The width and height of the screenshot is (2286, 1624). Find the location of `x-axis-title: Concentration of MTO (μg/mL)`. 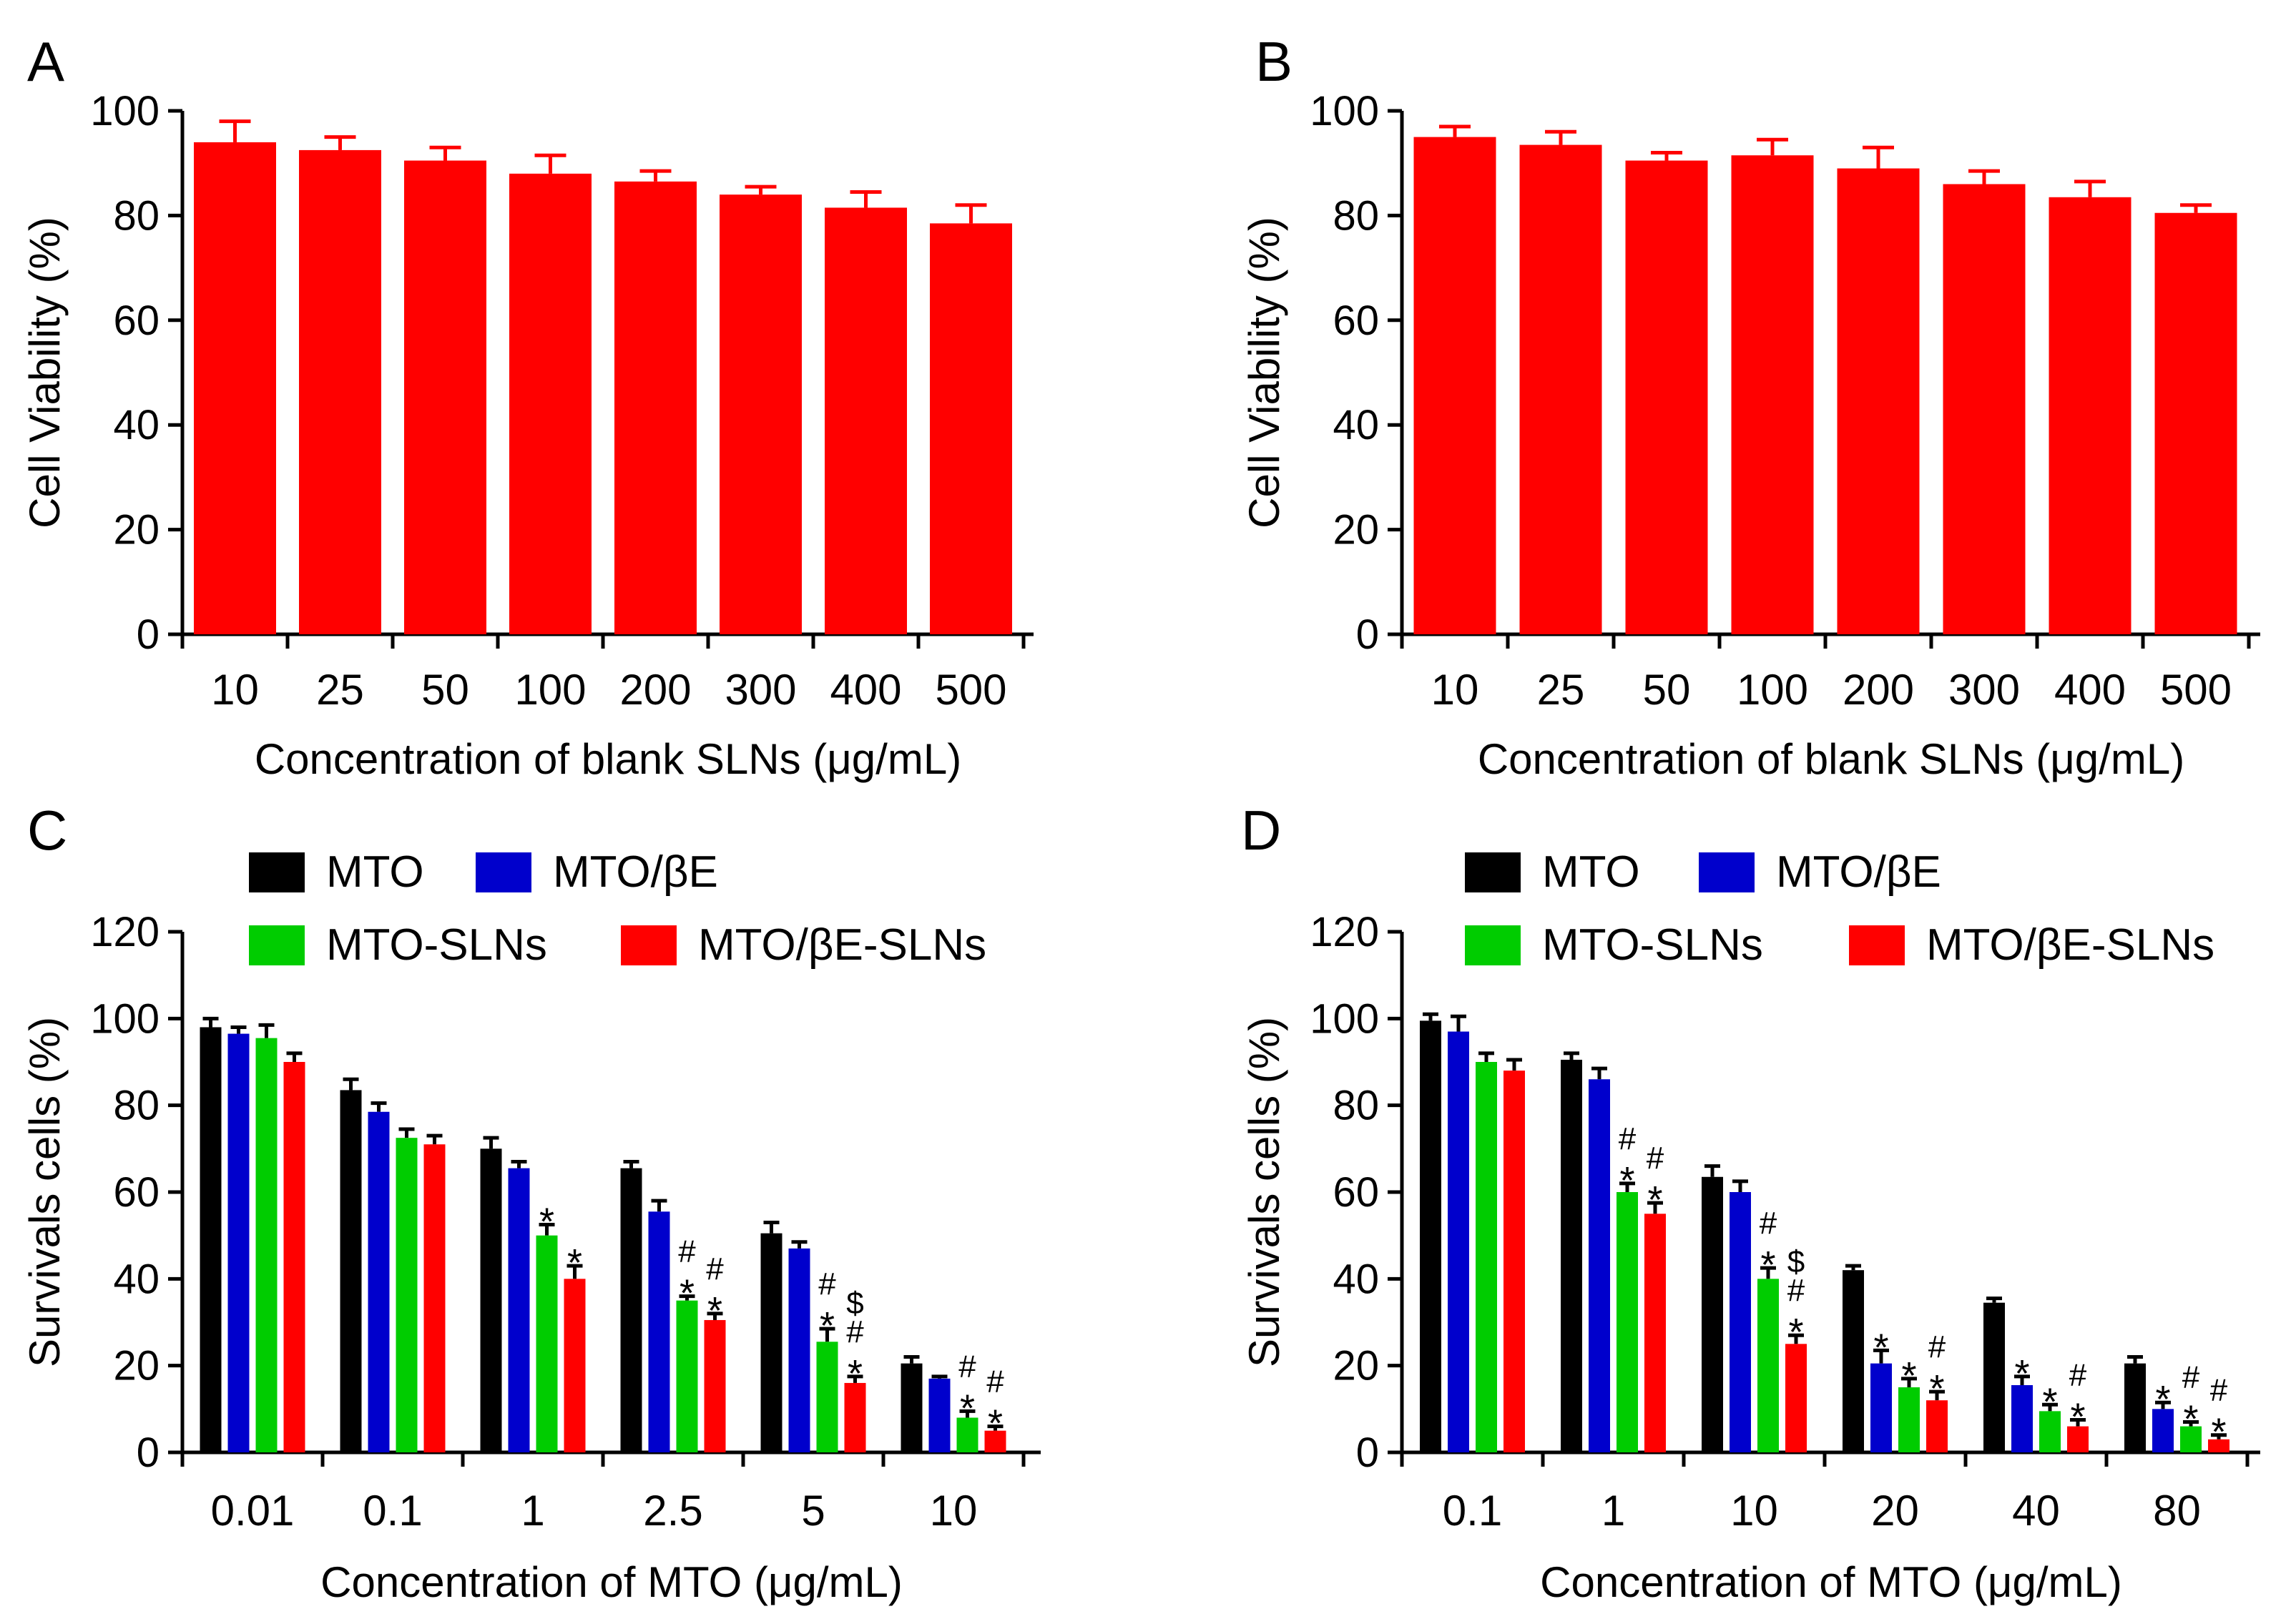

x-axis-title: Concentration of MTO (μg/mL) is located at coordinates (611, 1582).